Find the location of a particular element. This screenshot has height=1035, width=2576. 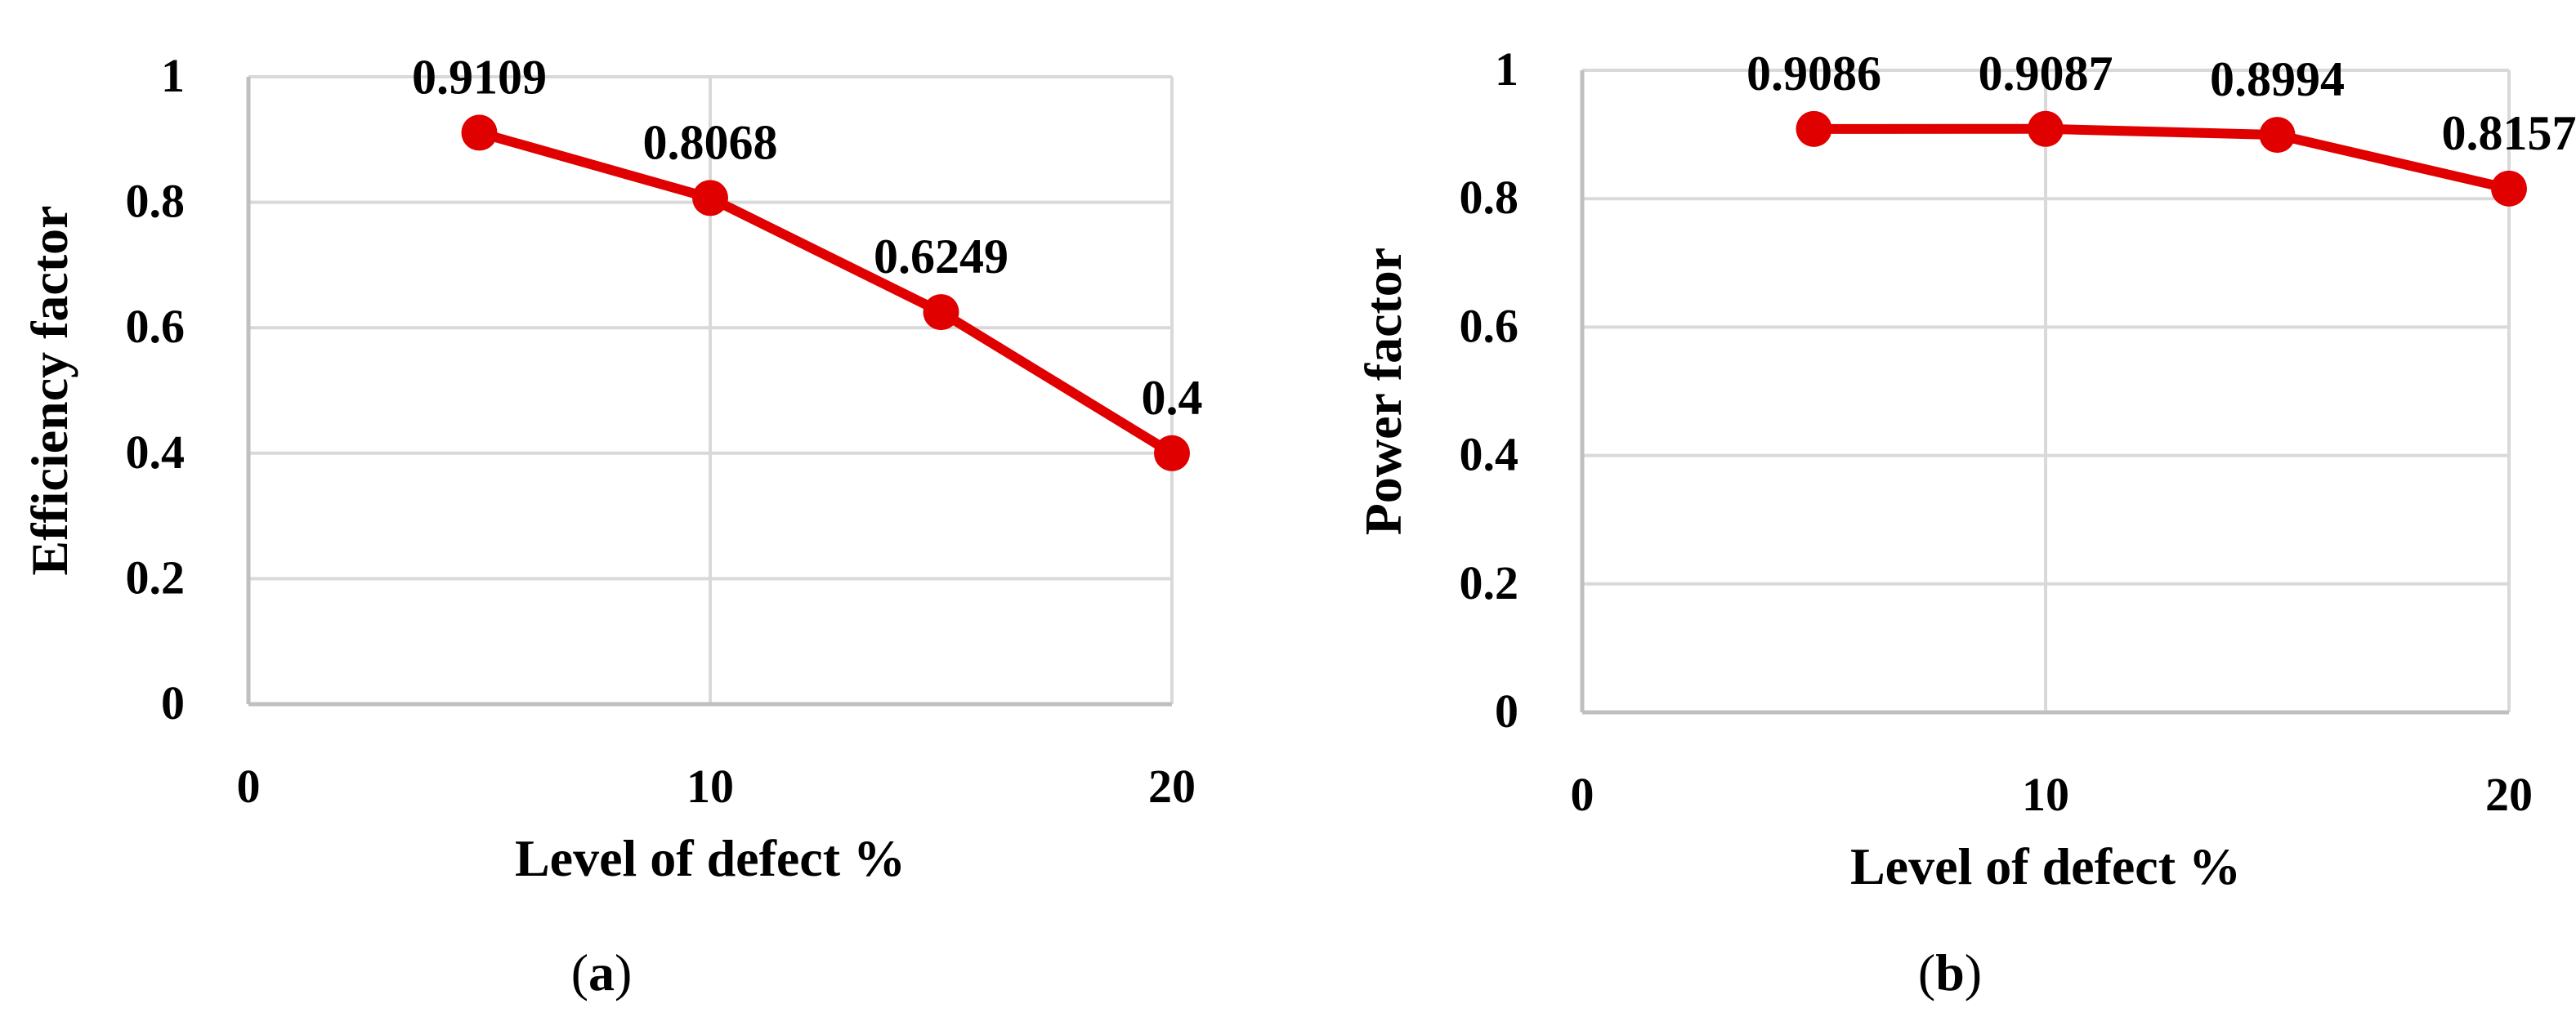

data-label: 0.6249 is located at coordinates (941, 256).